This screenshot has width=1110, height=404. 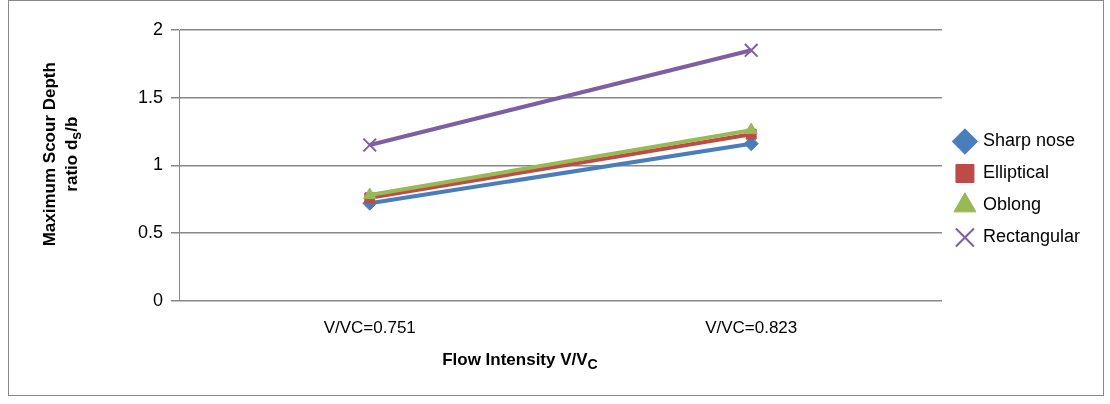 What do you see at coordinates (1029, 140) in the screenshot?
I see `legend-label: Sharp nose` at bounding box center [1029, 140].